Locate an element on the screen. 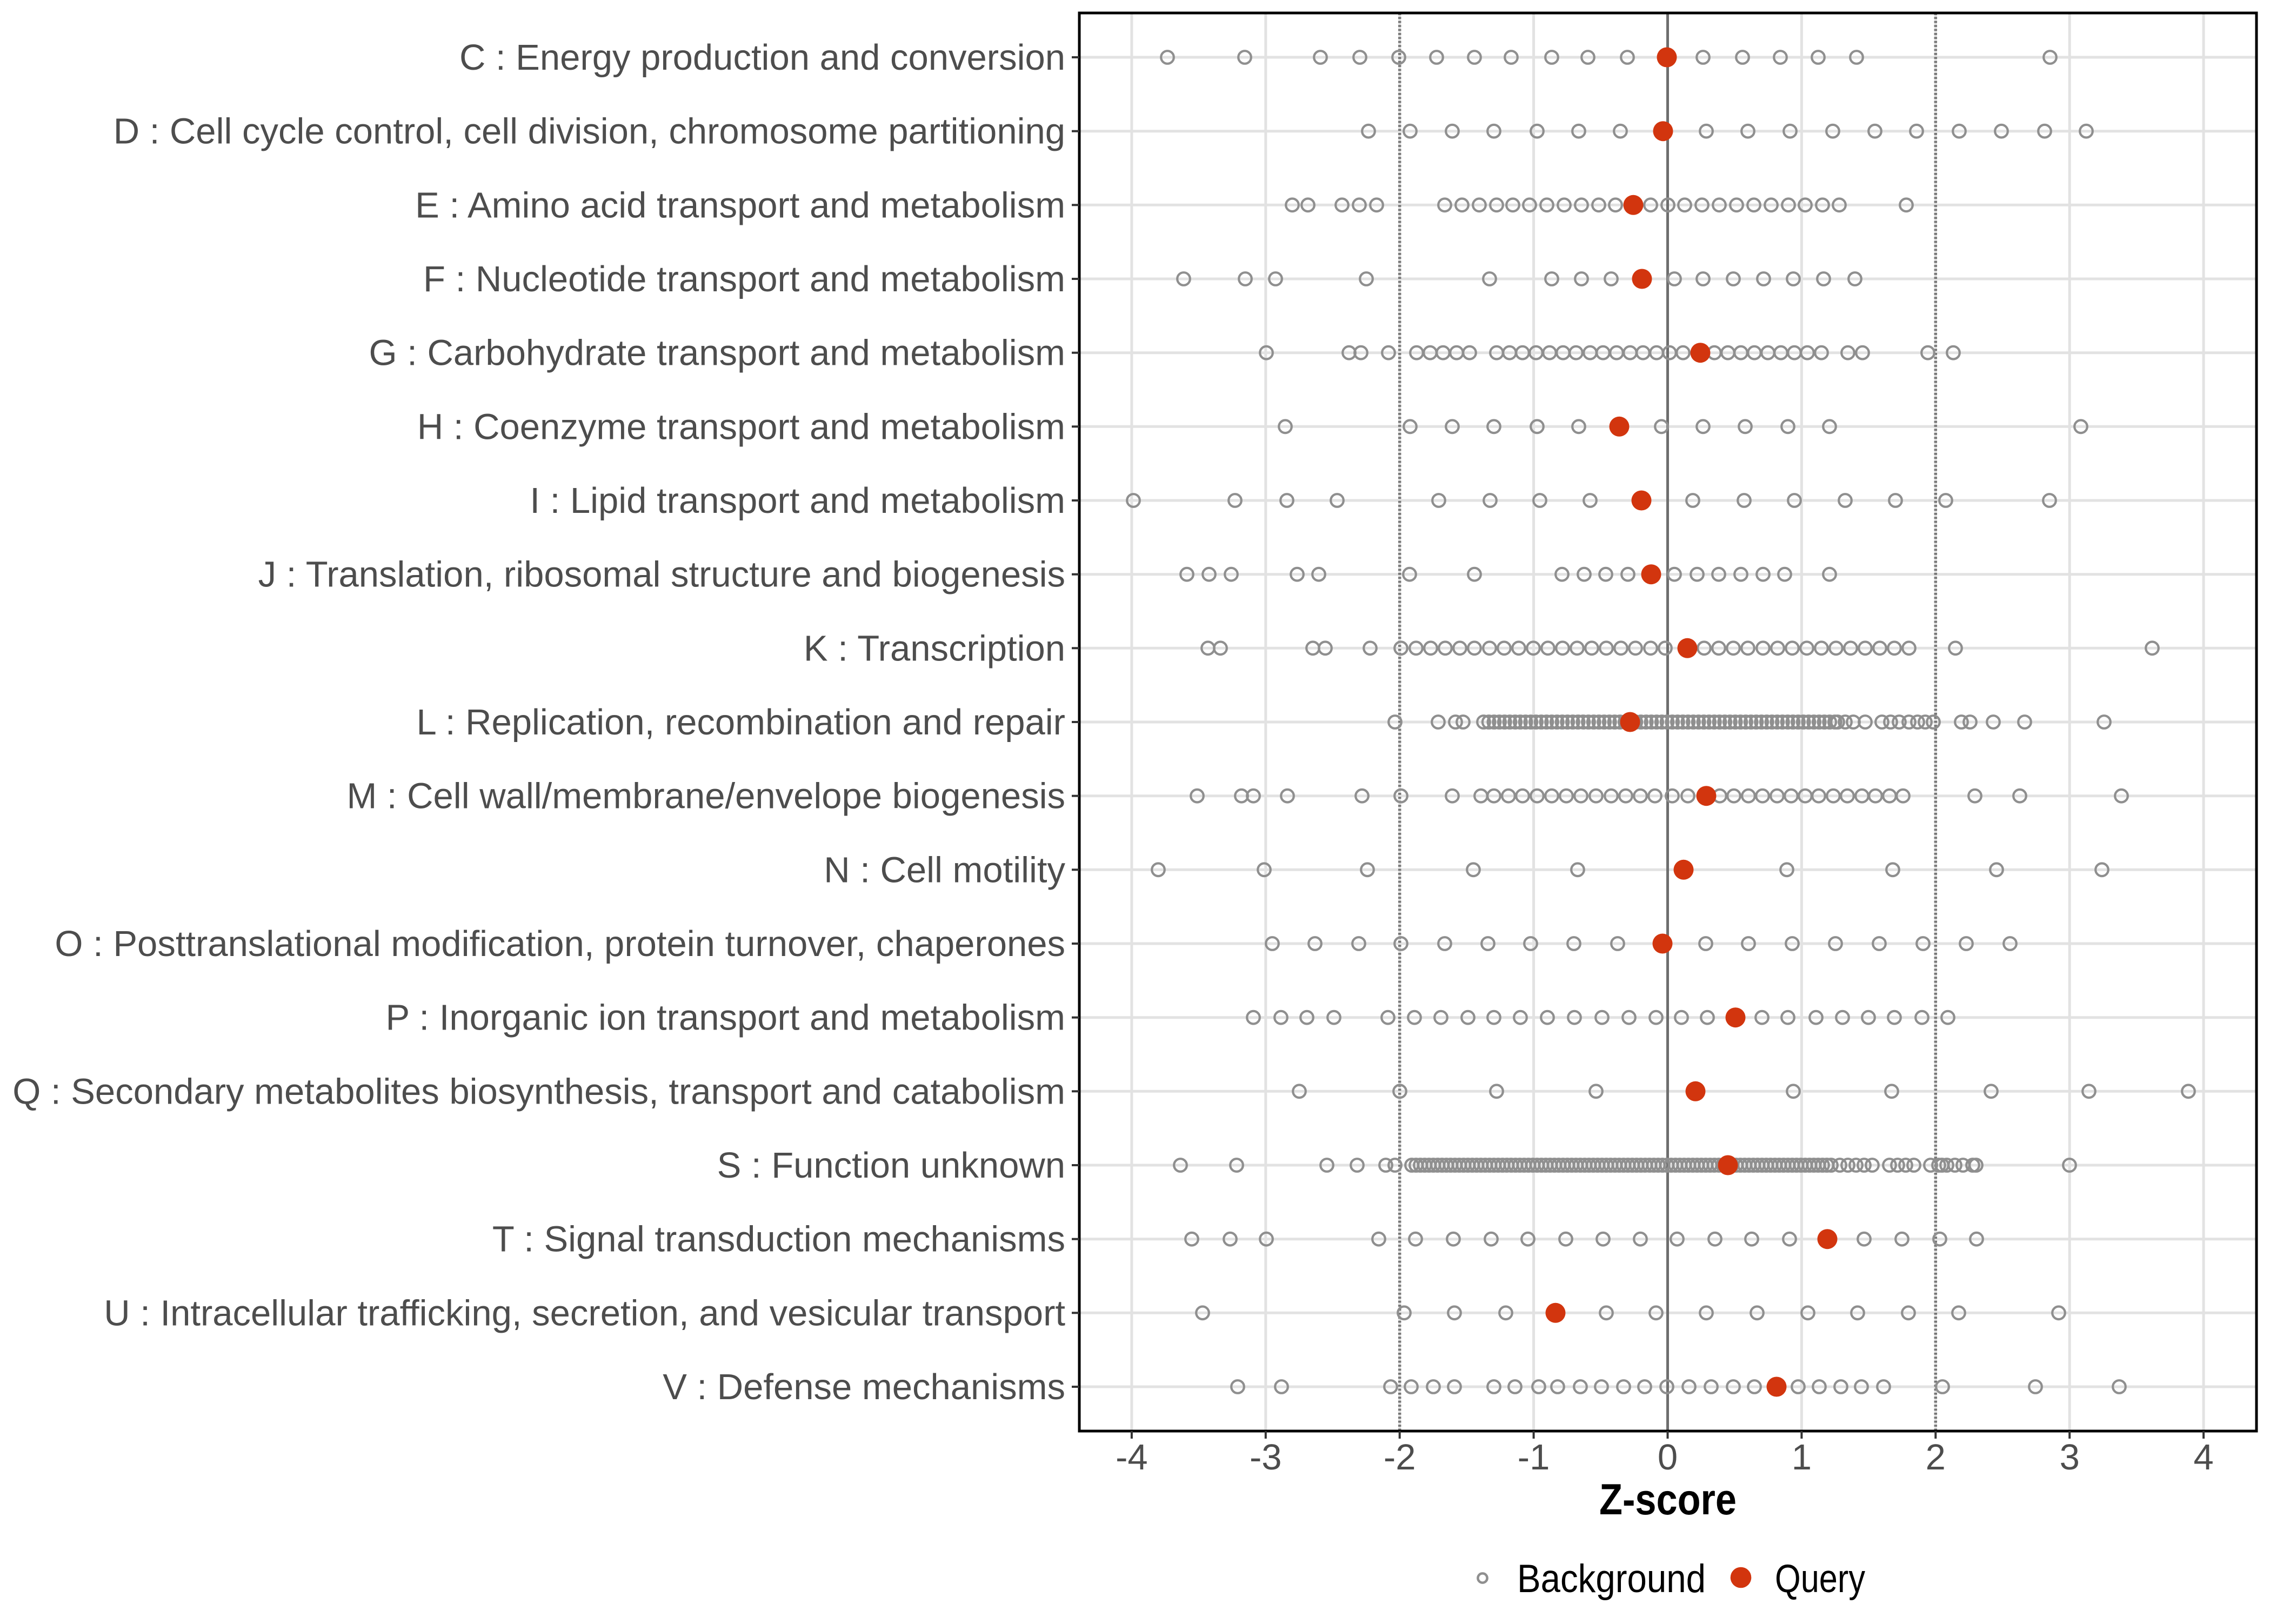 Image resolution: width=2270 pixels, height=1624 pixels. svg-text: -2 is located at coordinates (1400, 1457).